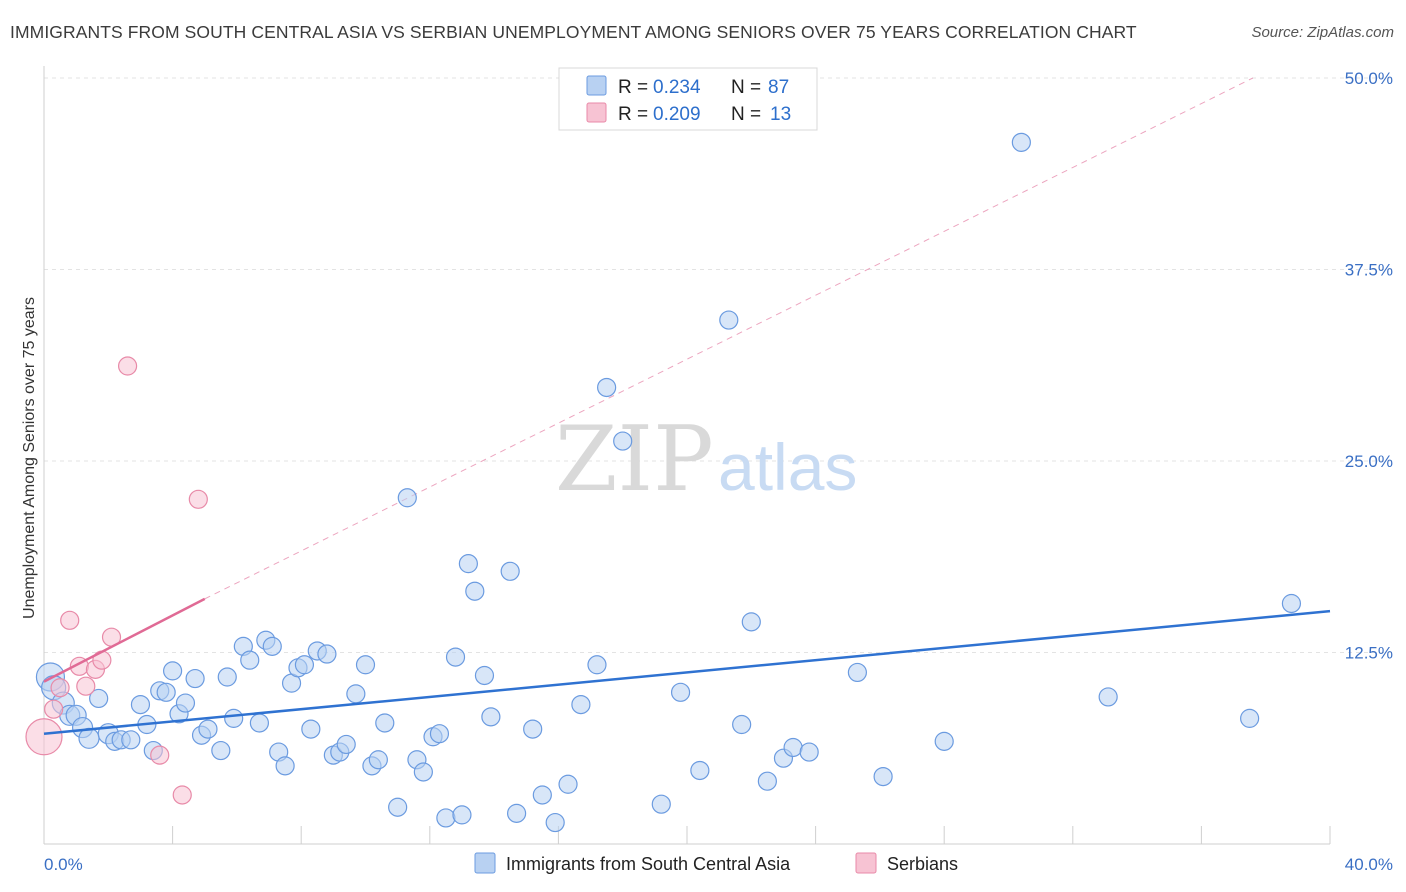 The image size is (1406, 892). I want to click on legend-r-value-blue: 0.234, so click(677, 87).